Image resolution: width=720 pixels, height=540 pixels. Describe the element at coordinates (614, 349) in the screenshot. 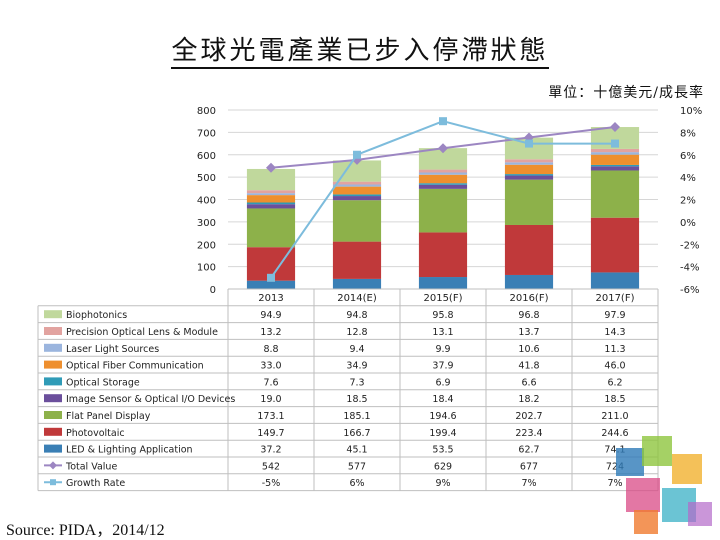

I see `data-label: 11.3` at that location.